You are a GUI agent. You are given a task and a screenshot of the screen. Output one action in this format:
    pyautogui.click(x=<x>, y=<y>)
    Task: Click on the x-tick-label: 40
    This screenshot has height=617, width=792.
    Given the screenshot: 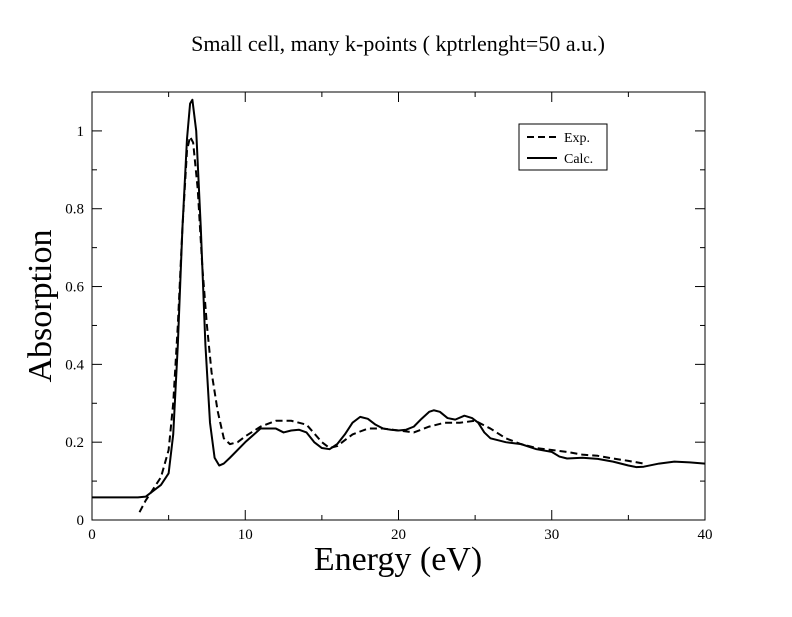 What is the action you would take?
    pyautogui.click(x=705, y=535)
    